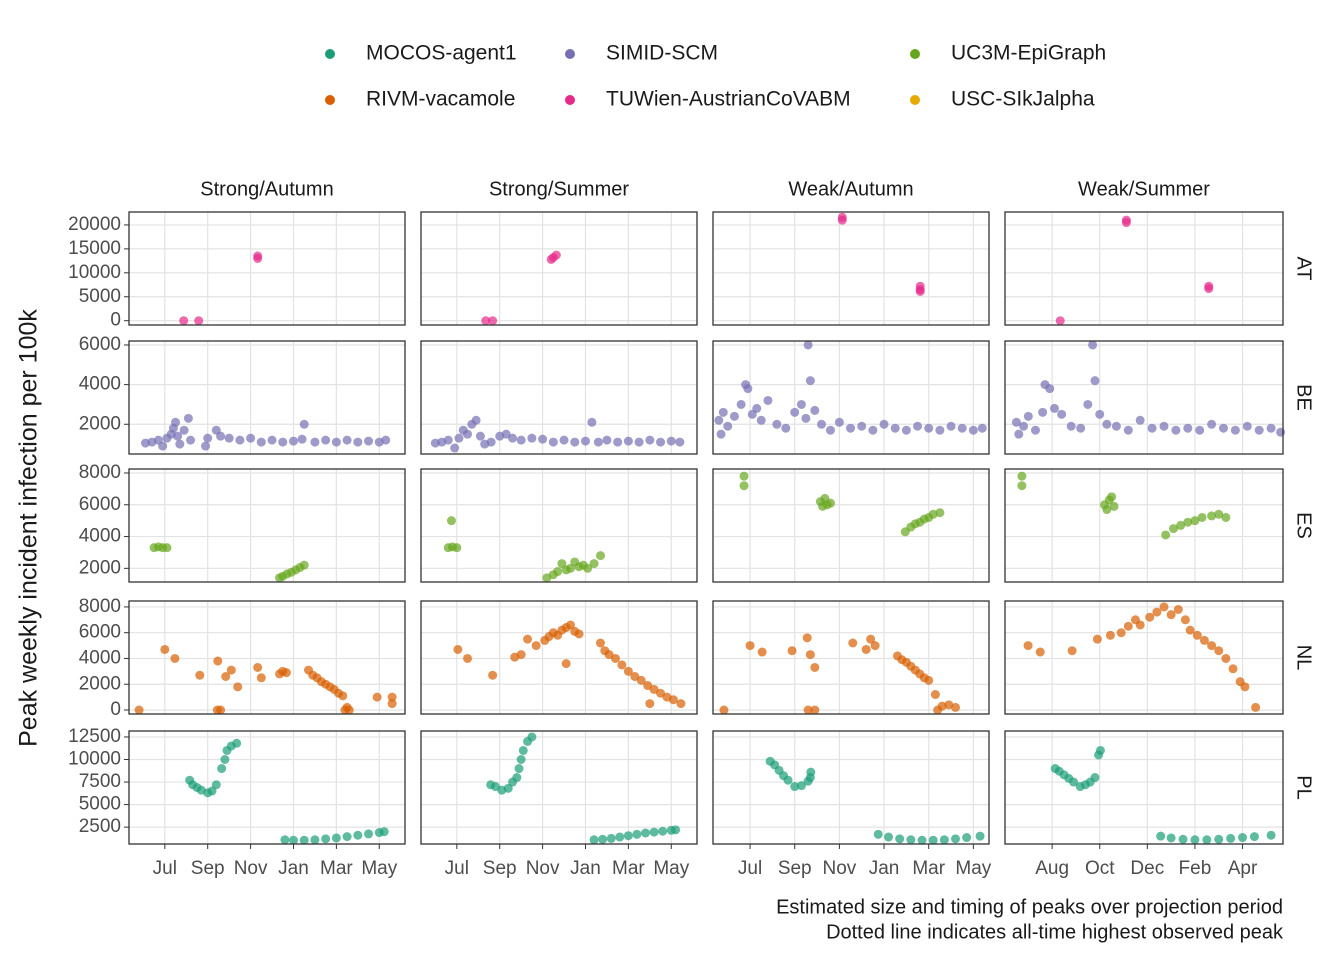  What do you see at coordinates (1144, 189) in the screenshot?
I see `column-strip-label: Weak/Summer` at bounding box center [1144, 189].